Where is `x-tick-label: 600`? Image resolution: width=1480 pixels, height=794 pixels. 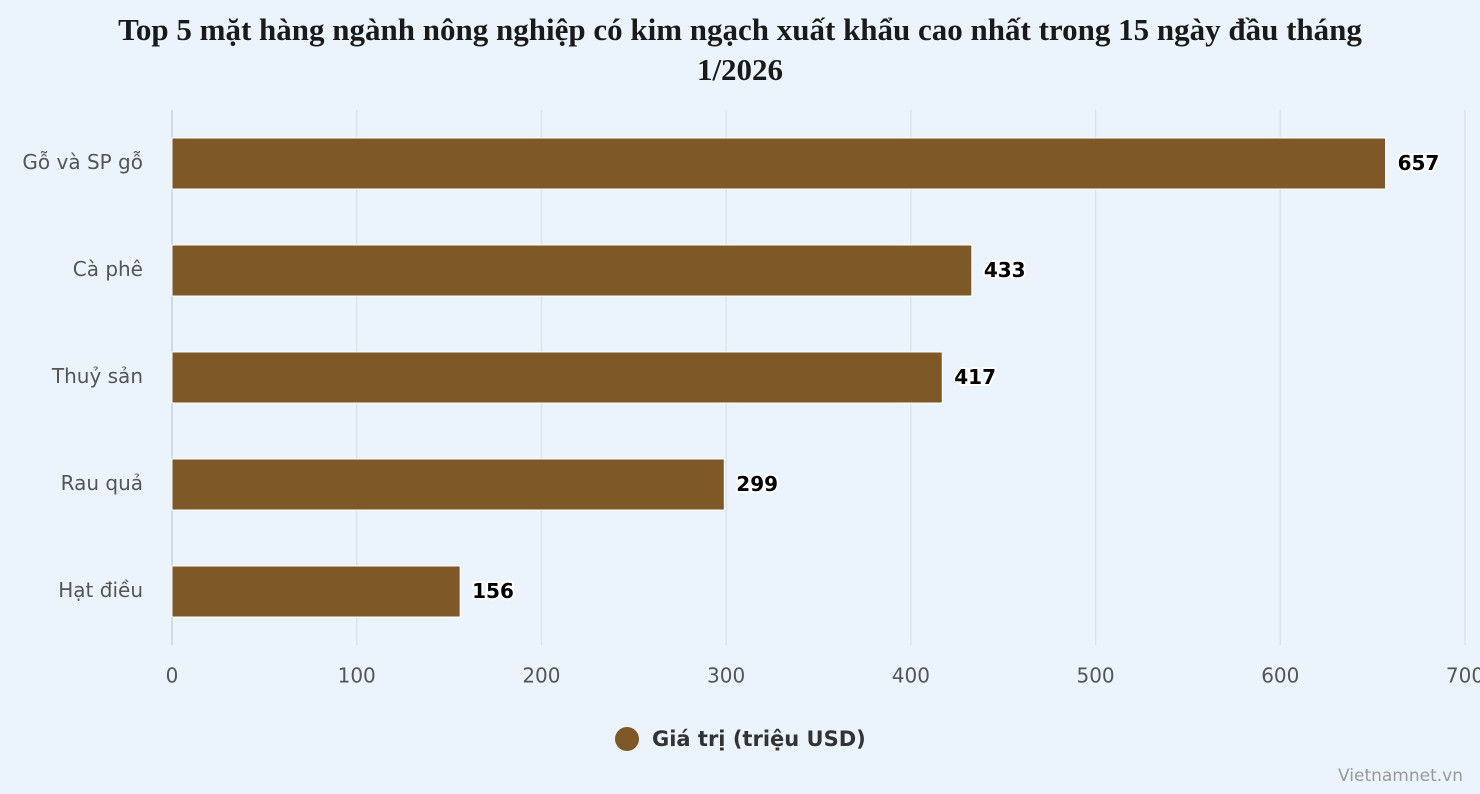
x-tick-label: 600 is located at coordinates (1280, 676).